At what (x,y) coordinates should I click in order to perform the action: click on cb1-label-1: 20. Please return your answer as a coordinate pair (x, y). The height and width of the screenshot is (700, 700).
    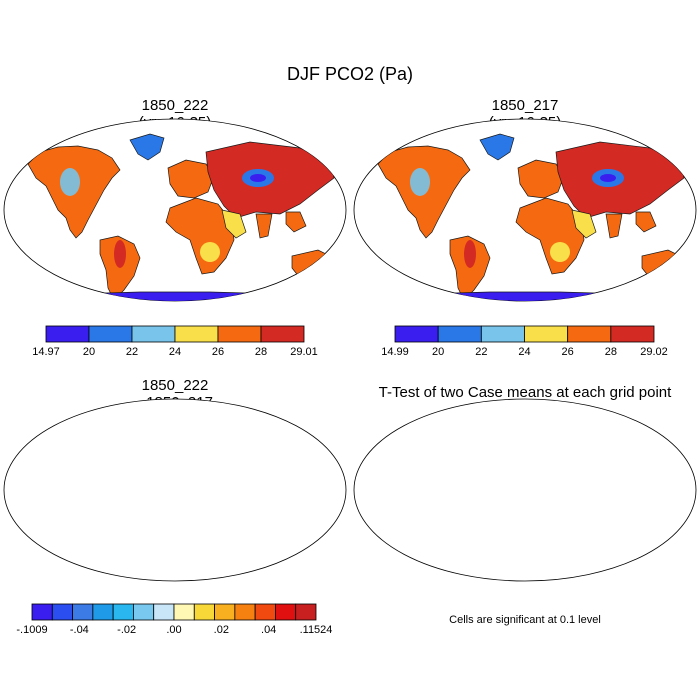
    Looking at the image, I should click on (89, 352).